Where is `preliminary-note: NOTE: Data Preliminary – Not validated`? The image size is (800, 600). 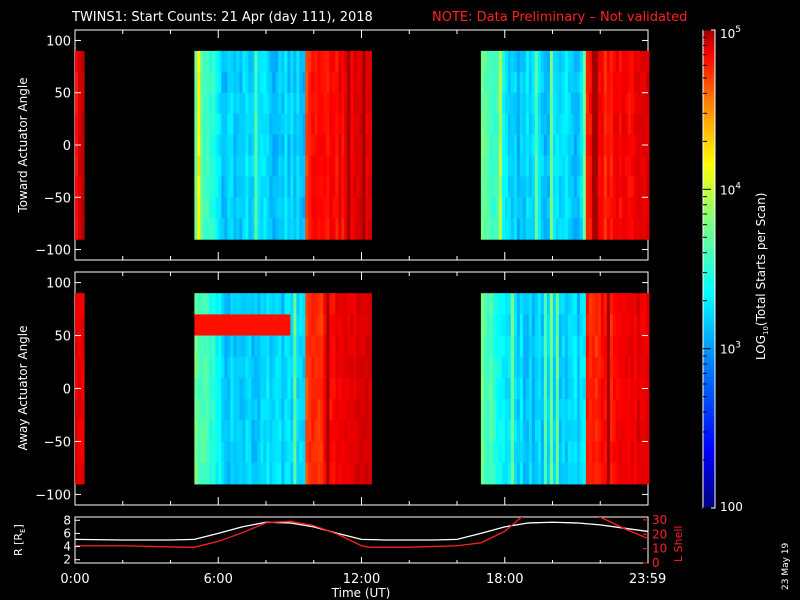 preliminary-note: NOTE: Data Preliminary – Not validated is located at coordinates (559, 17).